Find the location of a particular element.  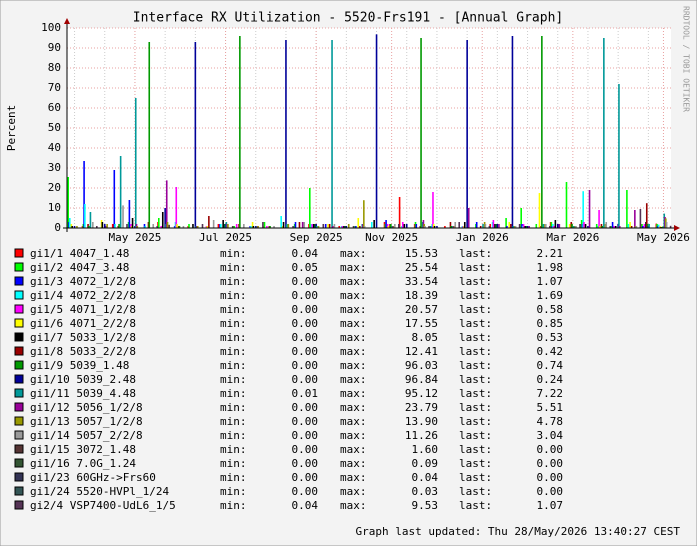

legend-label: gi2/4 VSP7400-UdL6_1/5 is located at coordinates (103, 505).